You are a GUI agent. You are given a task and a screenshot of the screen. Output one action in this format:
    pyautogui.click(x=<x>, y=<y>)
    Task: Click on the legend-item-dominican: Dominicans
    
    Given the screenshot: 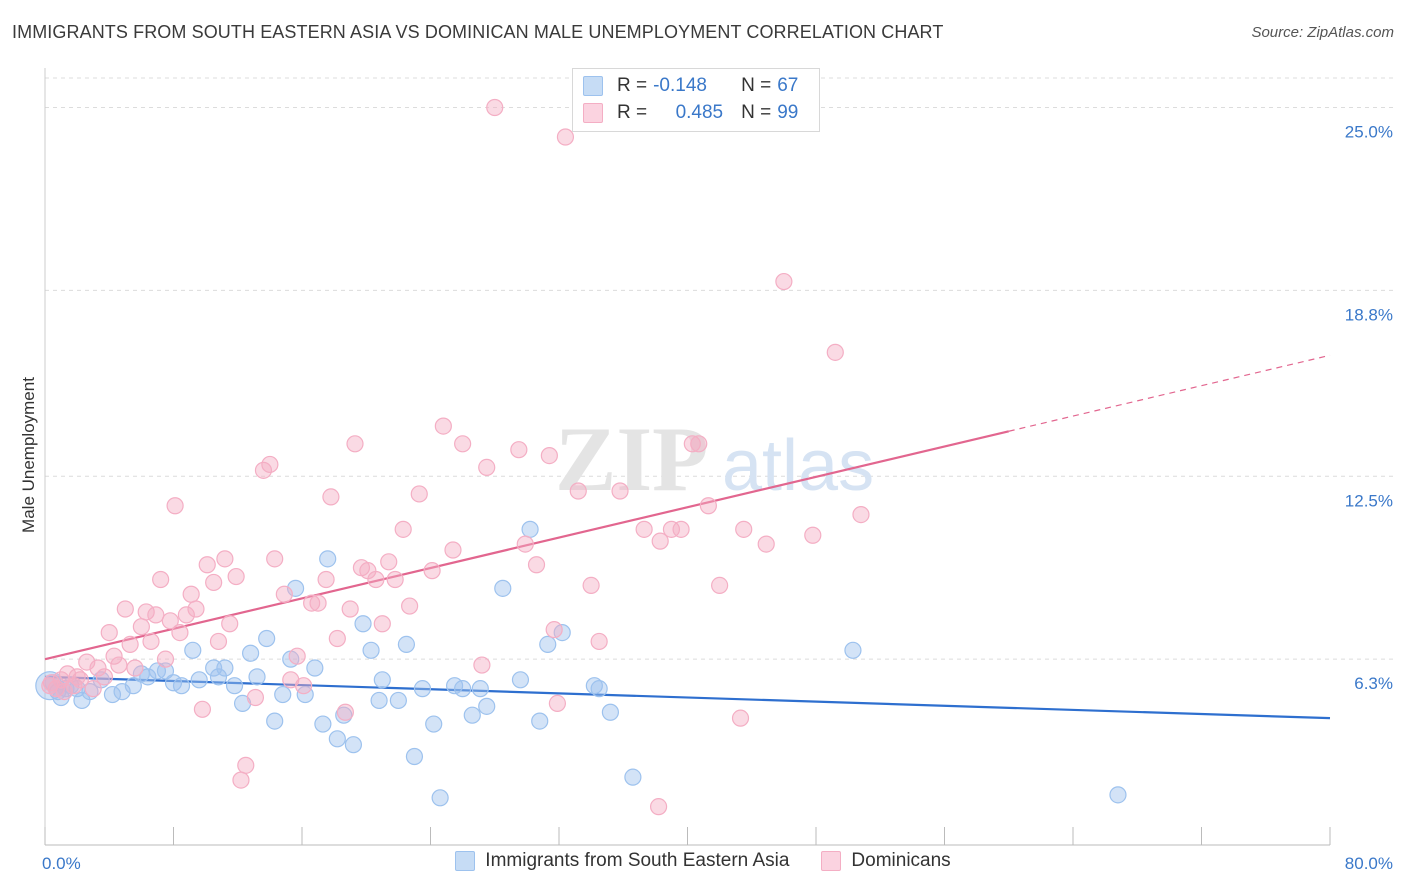 What is the action you would take?
    pyautogui.click(x=886, y=861)
    